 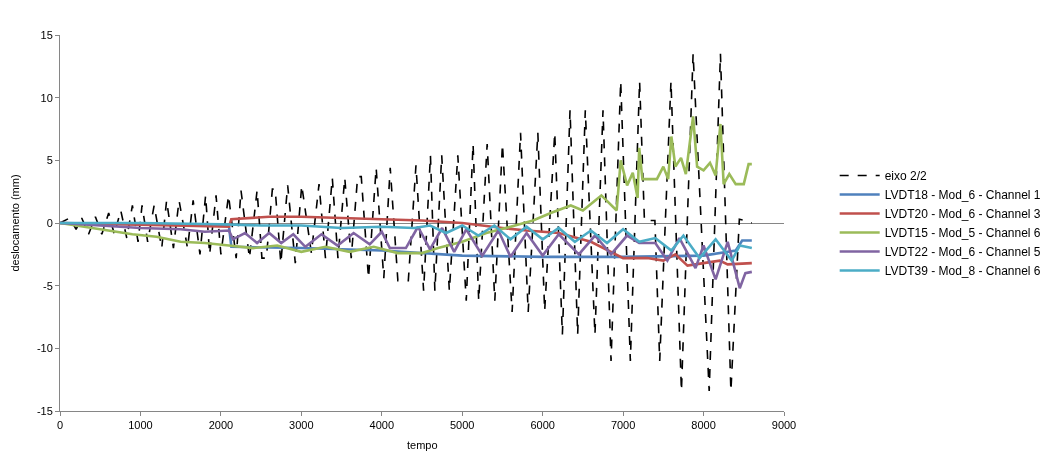 What do you see at coordinates (962, 195) in the screenshot?
I see `legend-label: LVDT18 - Mod_6 - Channel 1` at bounding box center [962, 195].